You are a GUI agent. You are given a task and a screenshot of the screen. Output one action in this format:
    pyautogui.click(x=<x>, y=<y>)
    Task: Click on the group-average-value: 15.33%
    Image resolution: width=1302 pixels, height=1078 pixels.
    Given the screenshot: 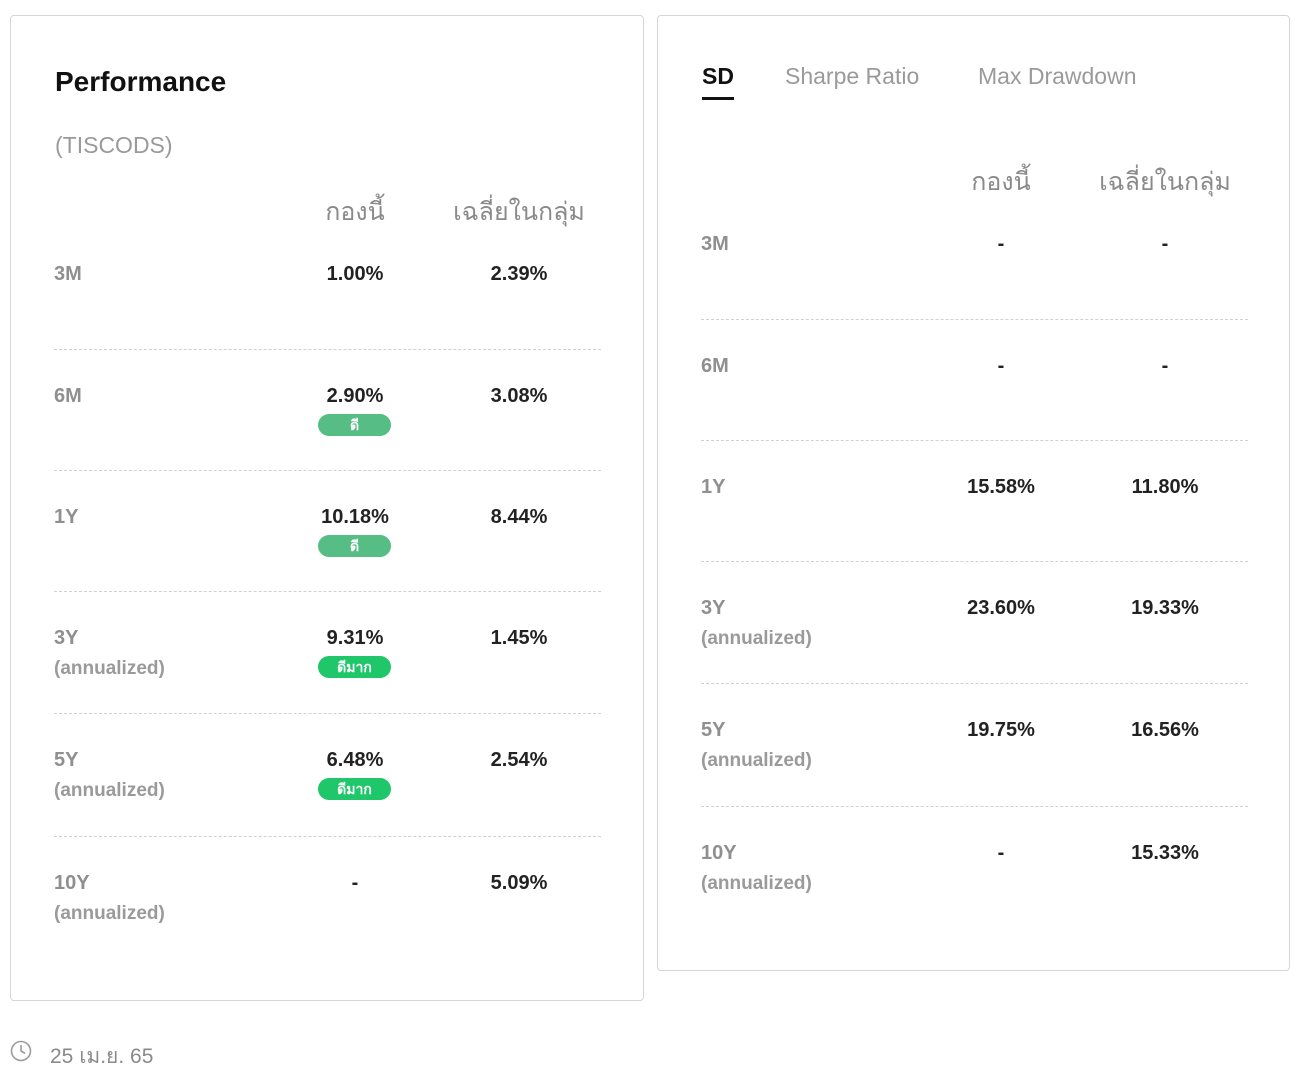 What is the action you would take?
    pyautogui.click(x=1165, y=853)
    